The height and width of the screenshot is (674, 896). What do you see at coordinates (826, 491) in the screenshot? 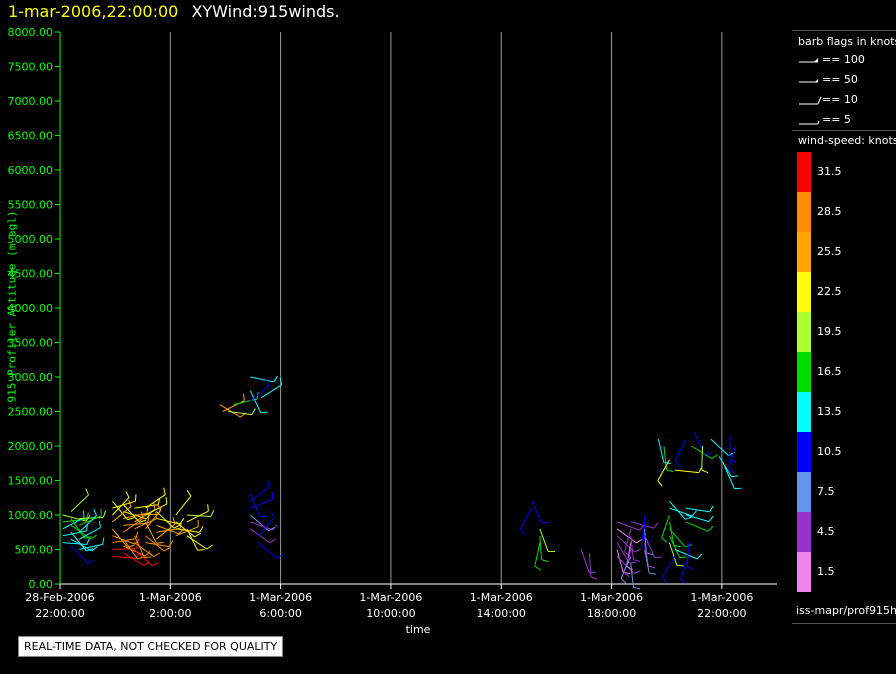
I see `colorbar-label: 7.5` at bounding box center [826, 491].